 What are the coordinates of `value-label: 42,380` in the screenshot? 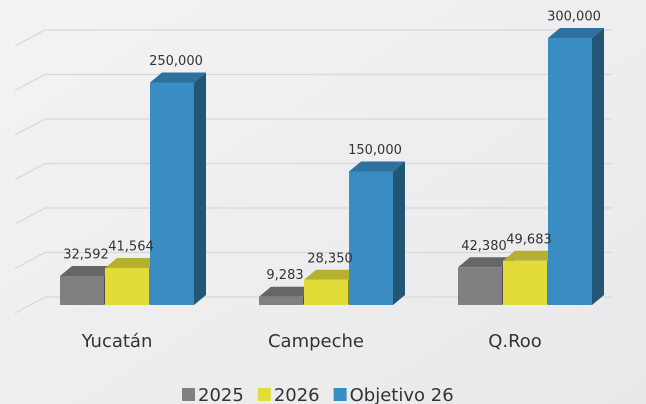 It's located at (484, 246).